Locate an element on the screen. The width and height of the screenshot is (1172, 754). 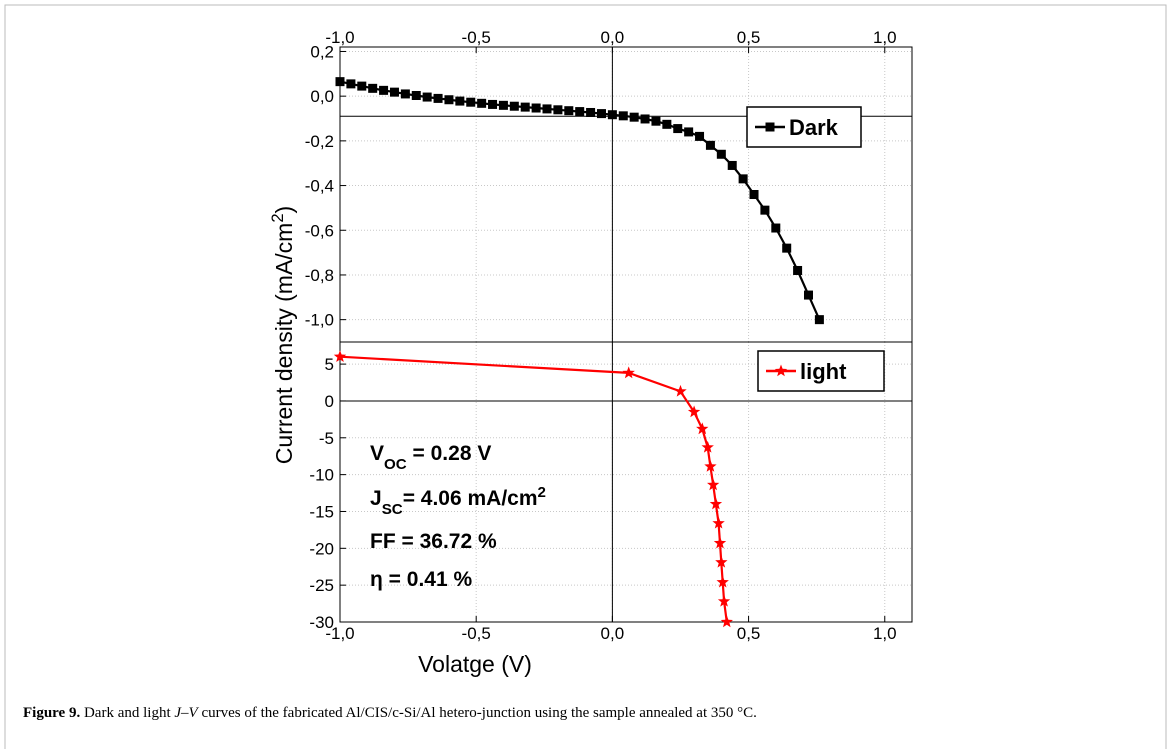
annotation: η = 0.41 % is located at coordinates (421, 579).